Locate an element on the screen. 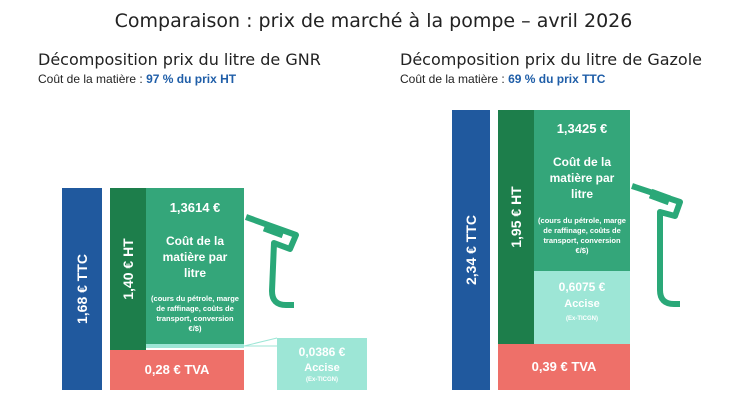 The width and height of the screenshot is (747, 417). gazole-ttc-label: 2,34 € TTC is located at coordinates (471, 250).